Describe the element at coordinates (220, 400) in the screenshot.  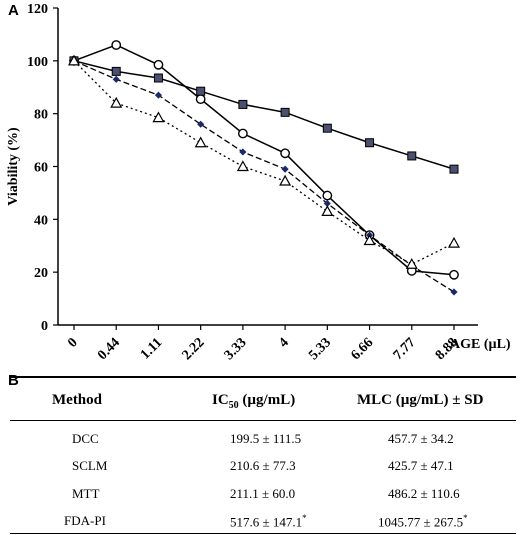
I see `header-ic50-prefix: IC` at that location.